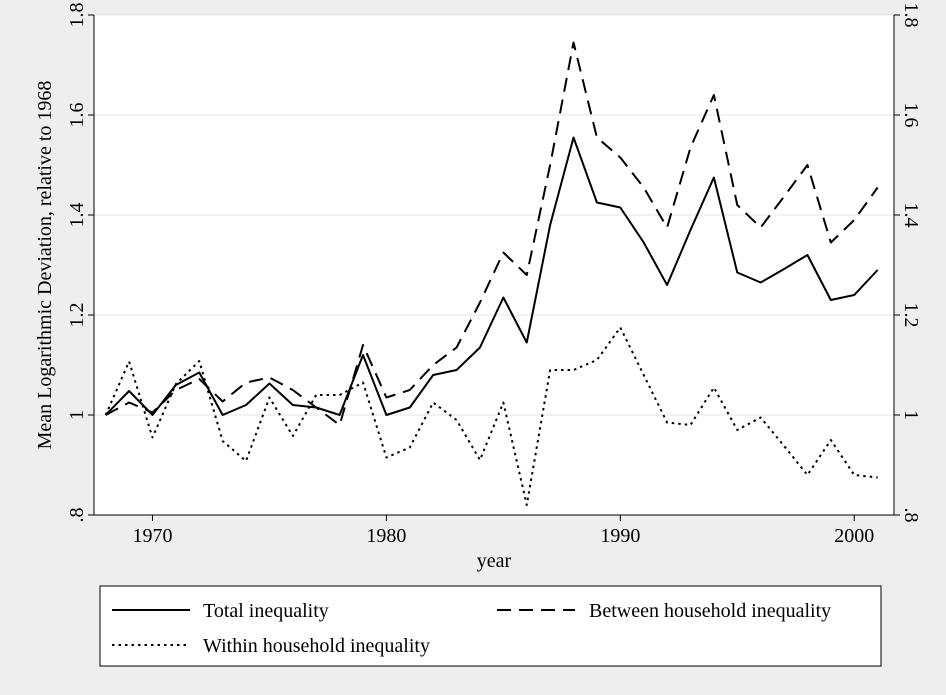 The width and height of the screenshot is (946, 695). What do you see at coordinates (77, 415) in the screenshot?
I see `y-tick-label-left: 1` at bounding box center [77, 415].